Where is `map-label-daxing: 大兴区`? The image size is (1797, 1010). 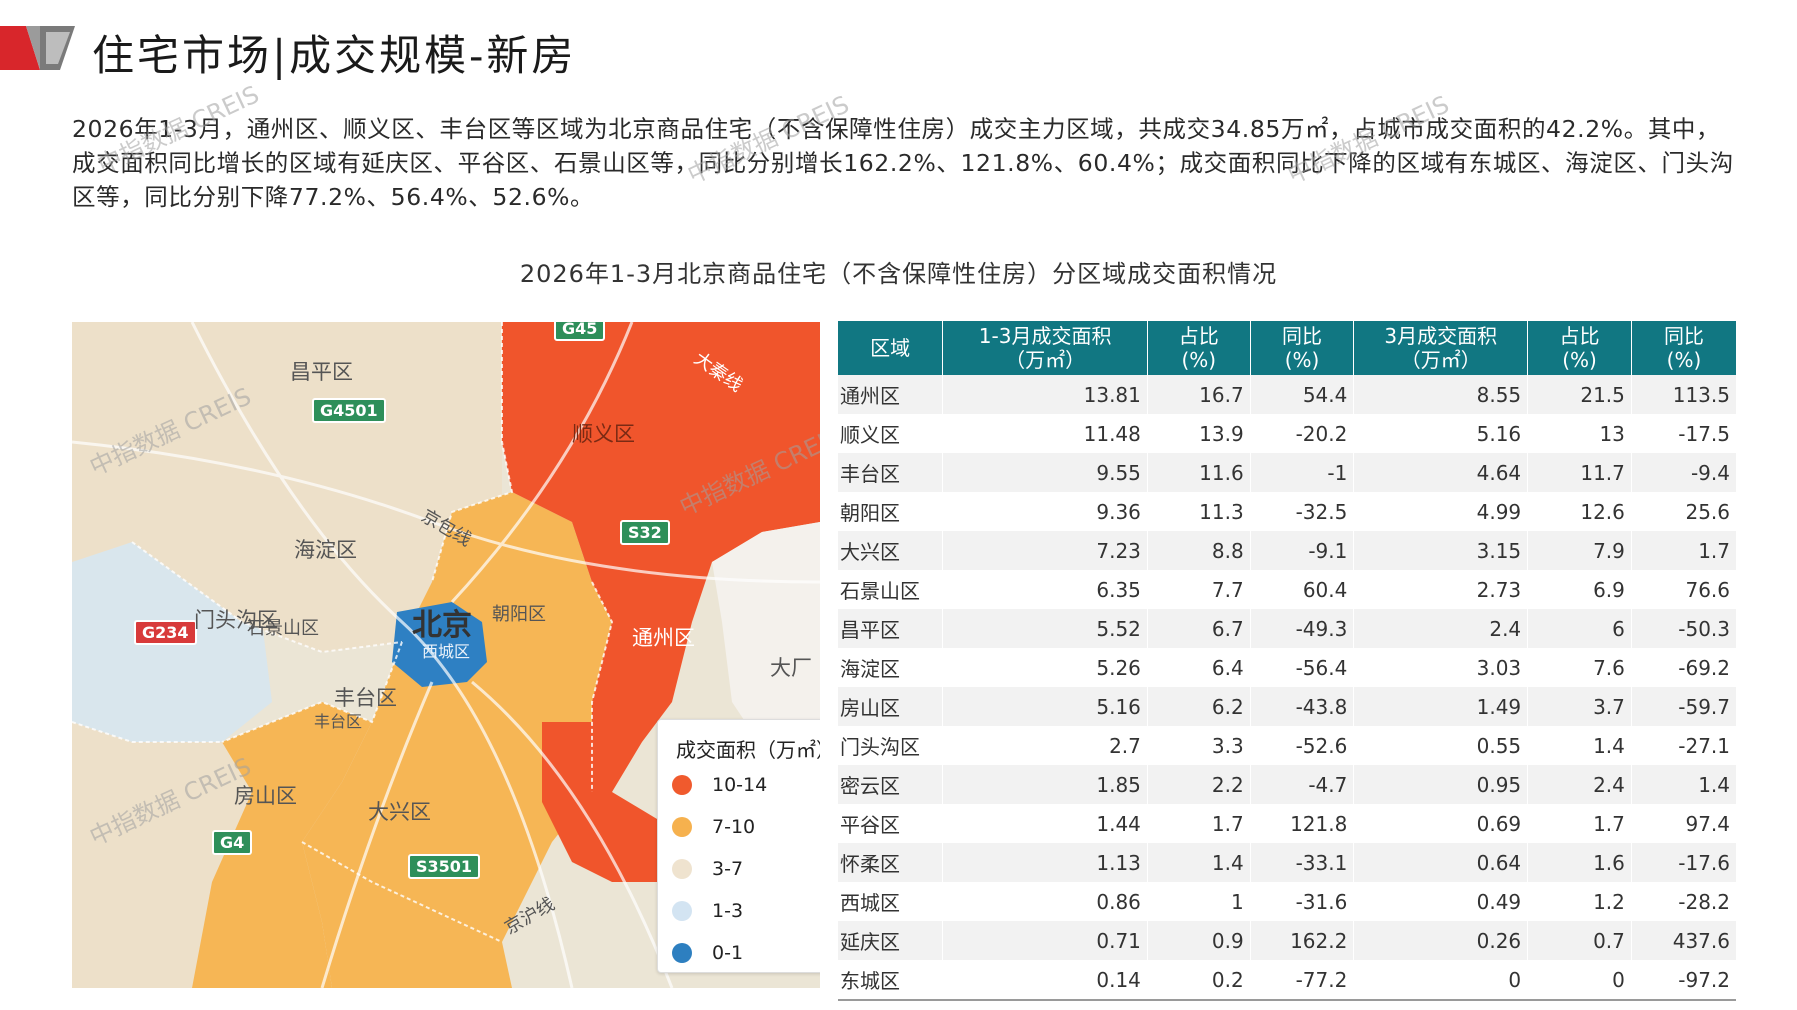
map-label-daxing: 大兴区 is located at coordinates (399, 812).